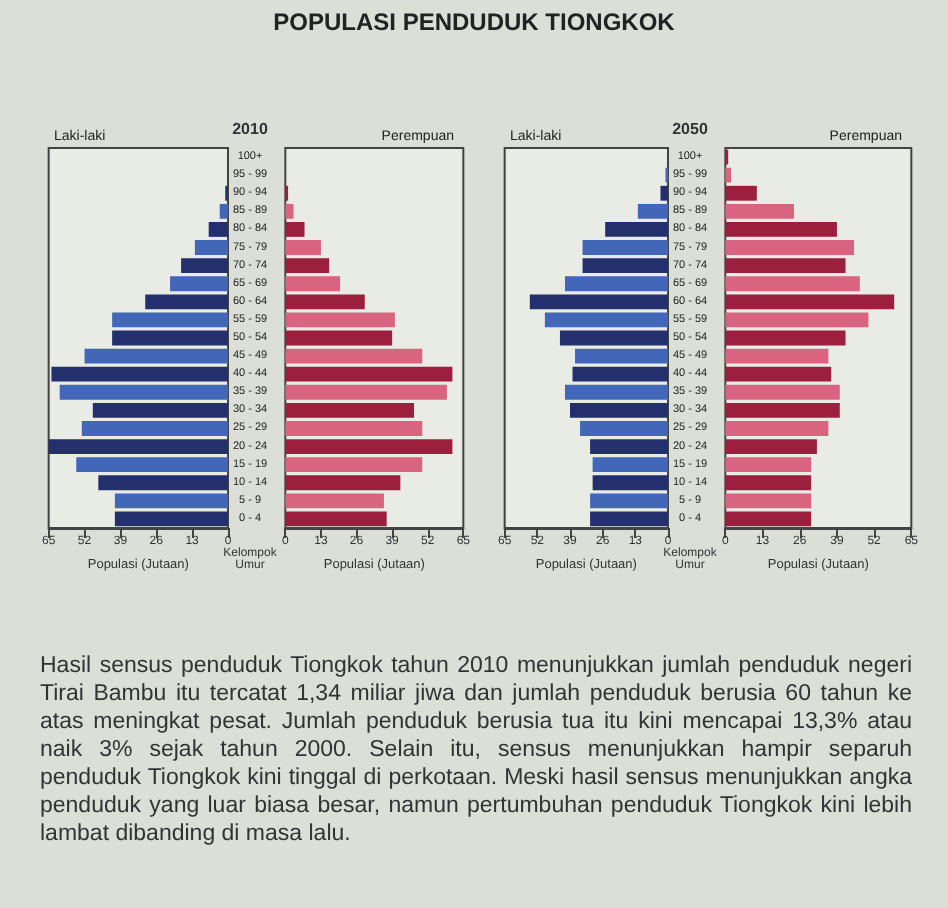 The image size is (948, 908). Describe the element at coordinates (690, 129) in the screenshot. I see `text: 2050` at that location.